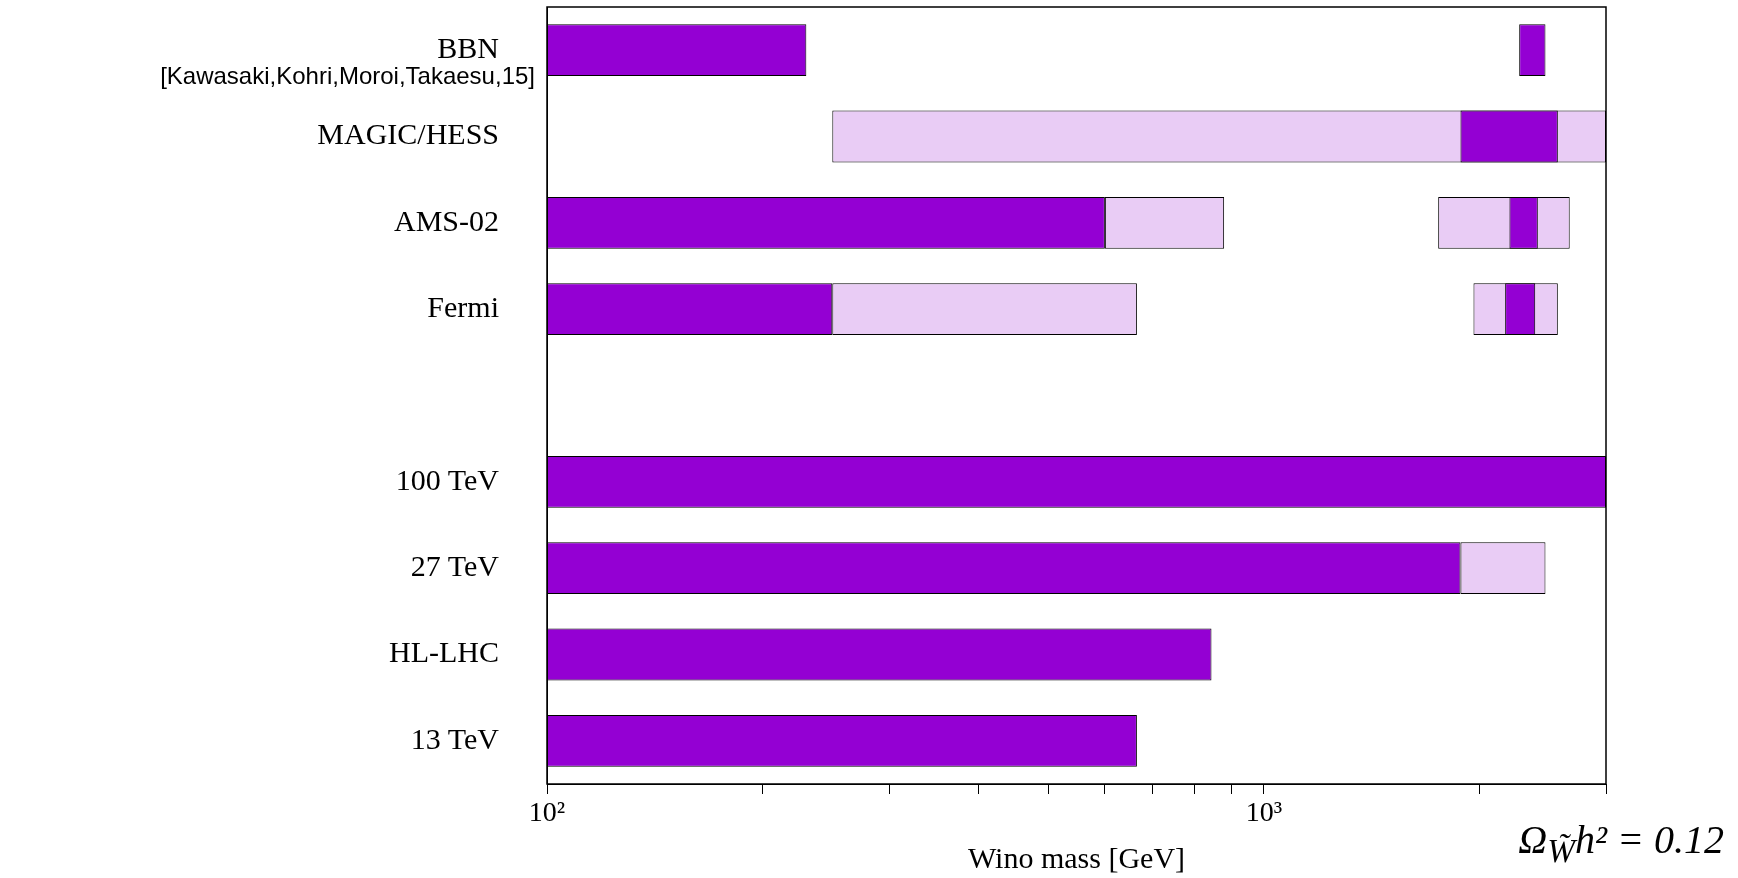 This screenshot has height=878, width=1738. What do you see at coordinates (455, 738) in the screenshot?
I see `y-tick-label: 13 TeV` at bounding box center [455, 738].